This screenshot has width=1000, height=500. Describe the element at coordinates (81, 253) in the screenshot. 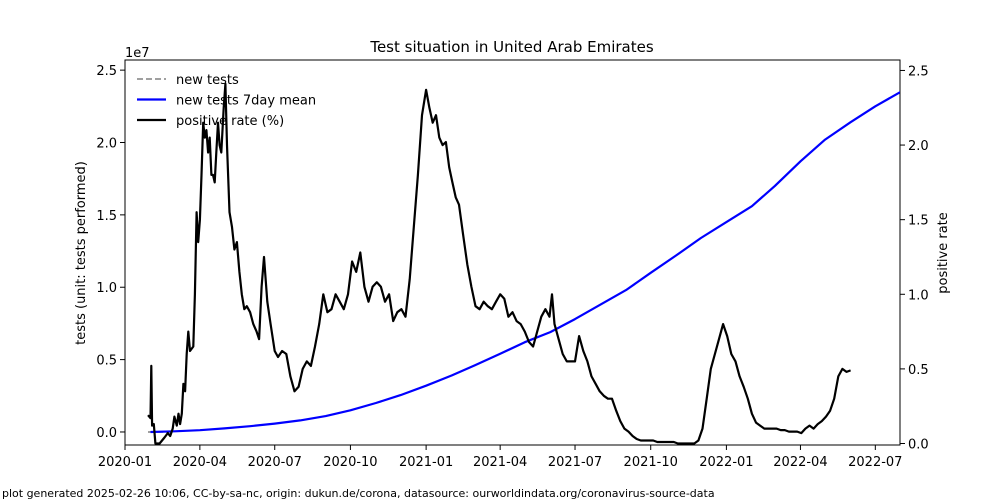

I see `y-axis-left-label: tests (unit: tests performed)` at that location.